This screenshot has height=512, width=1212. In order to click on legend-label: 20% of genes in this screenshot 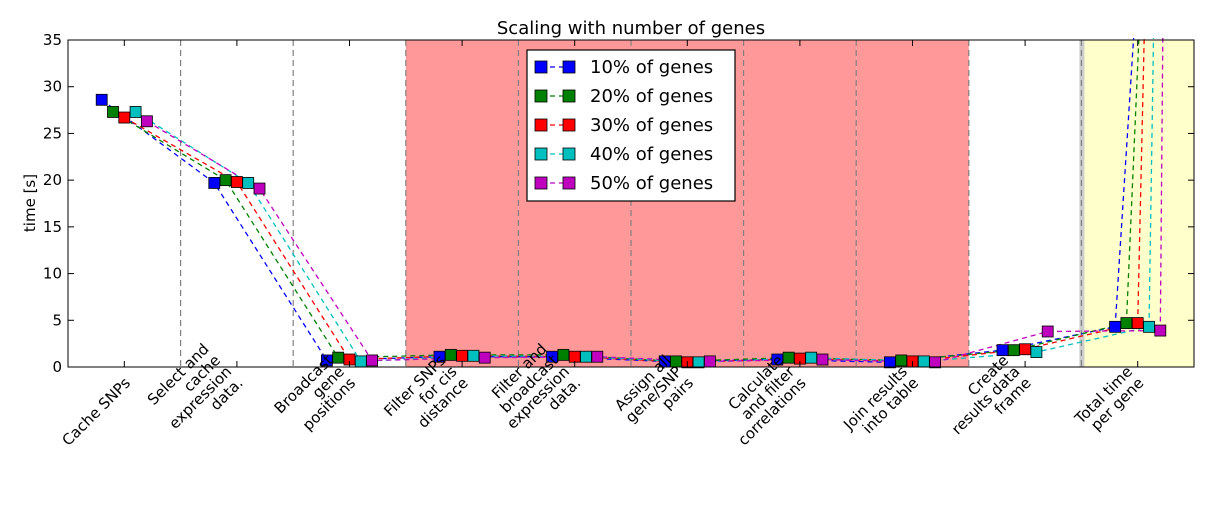, I will do `click(651, 96)`.